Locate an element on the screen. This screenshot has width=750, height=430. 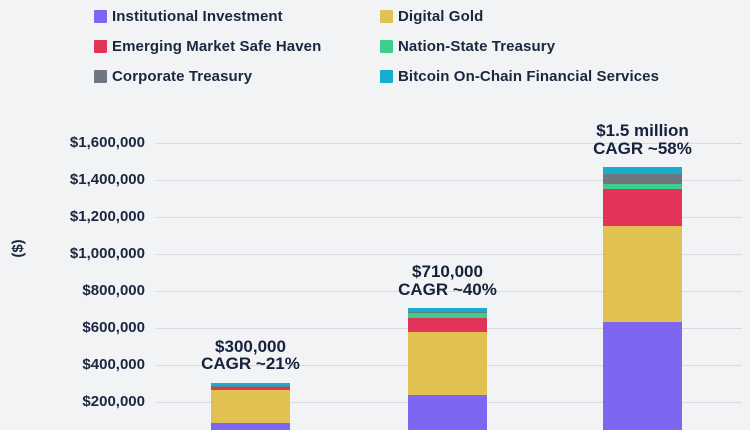
annotation-line: CAGR ~40% is located at coordinates (447, 289).